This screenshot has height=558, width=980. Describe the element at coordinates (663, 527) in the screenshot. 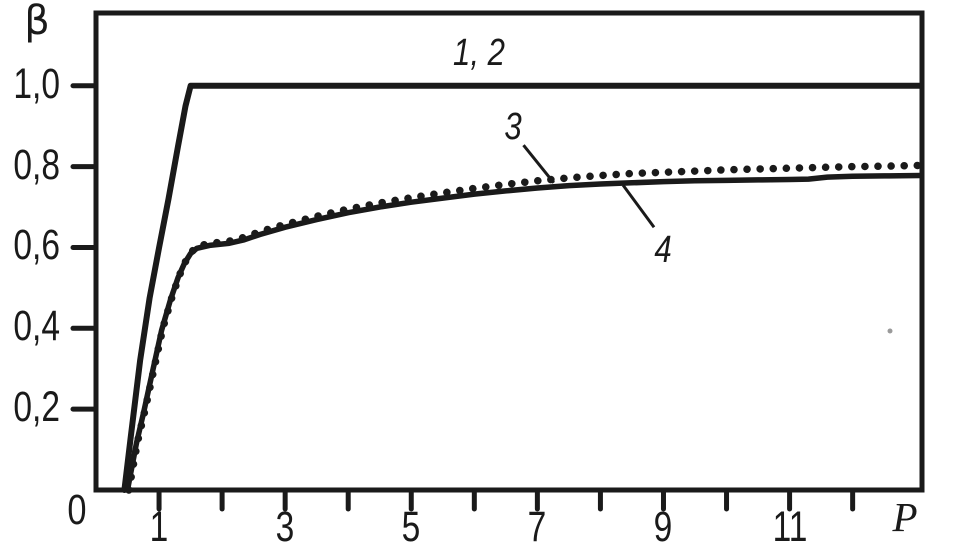

I see `x-tick-label-9: 9` at that location.